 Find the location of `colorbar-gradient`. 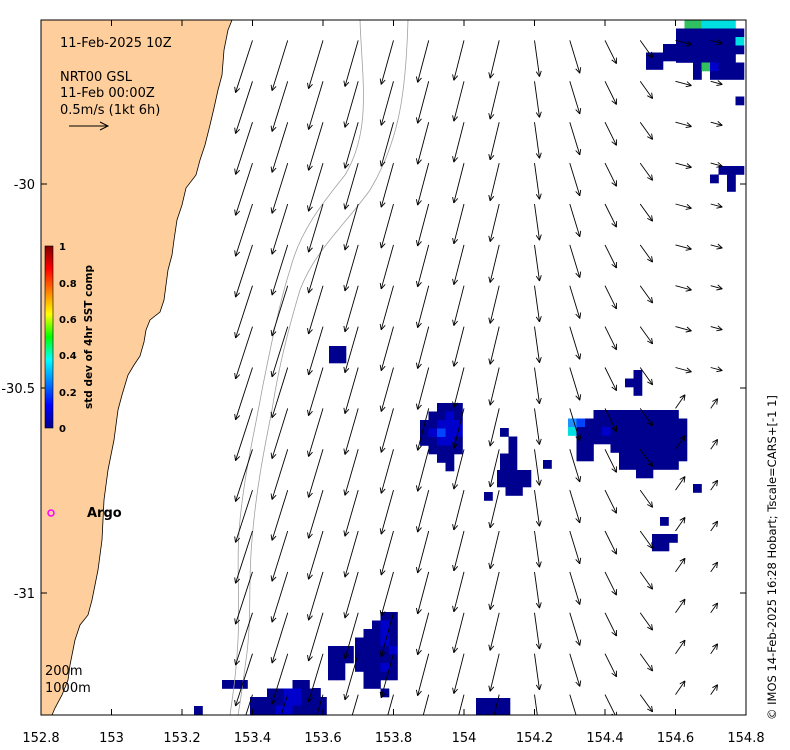

colorbar-gradient is located at coordinates (49, 337).